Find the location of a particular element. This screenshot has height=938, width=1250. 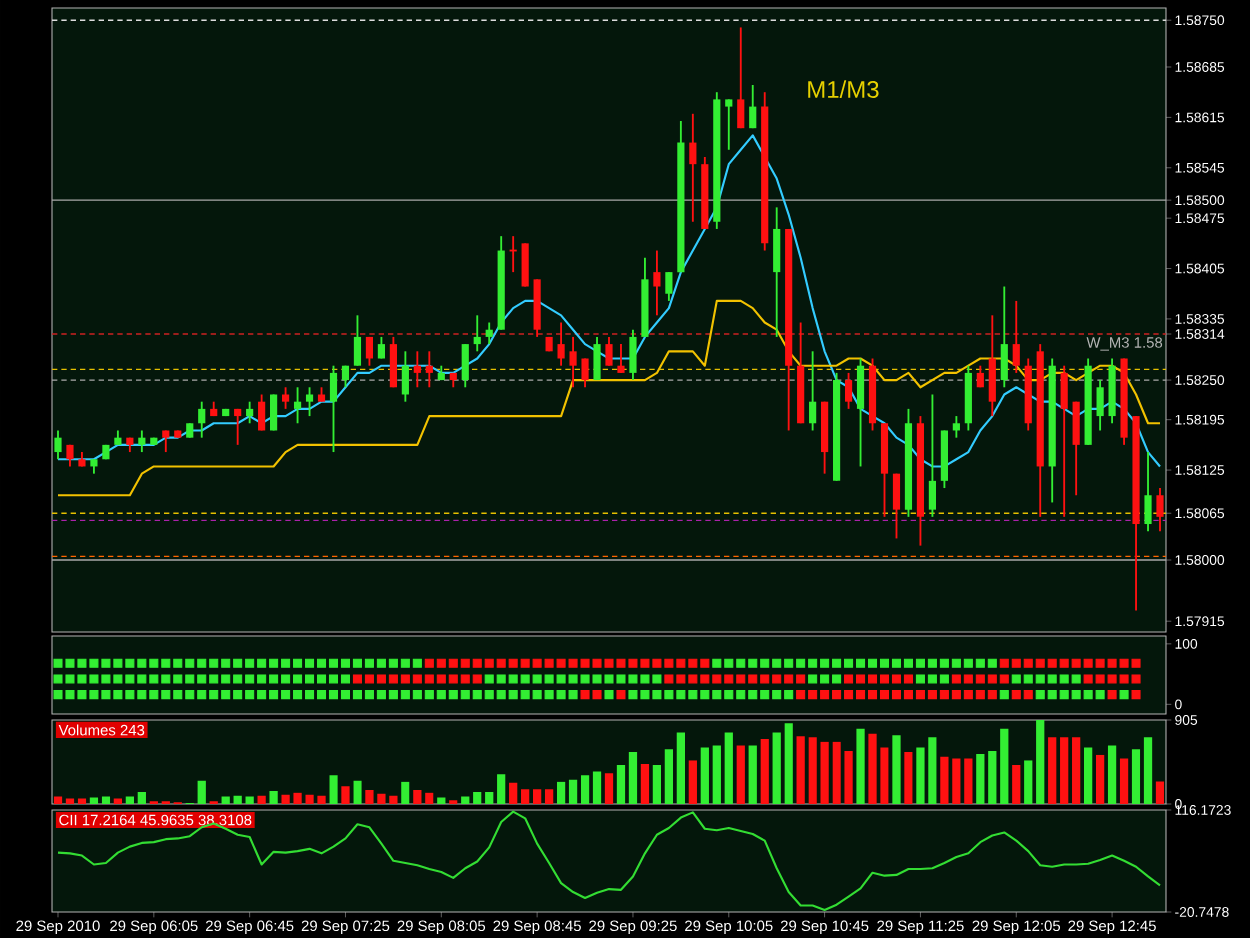

annotation: M1/M3 is located at coordinates (843, 89).